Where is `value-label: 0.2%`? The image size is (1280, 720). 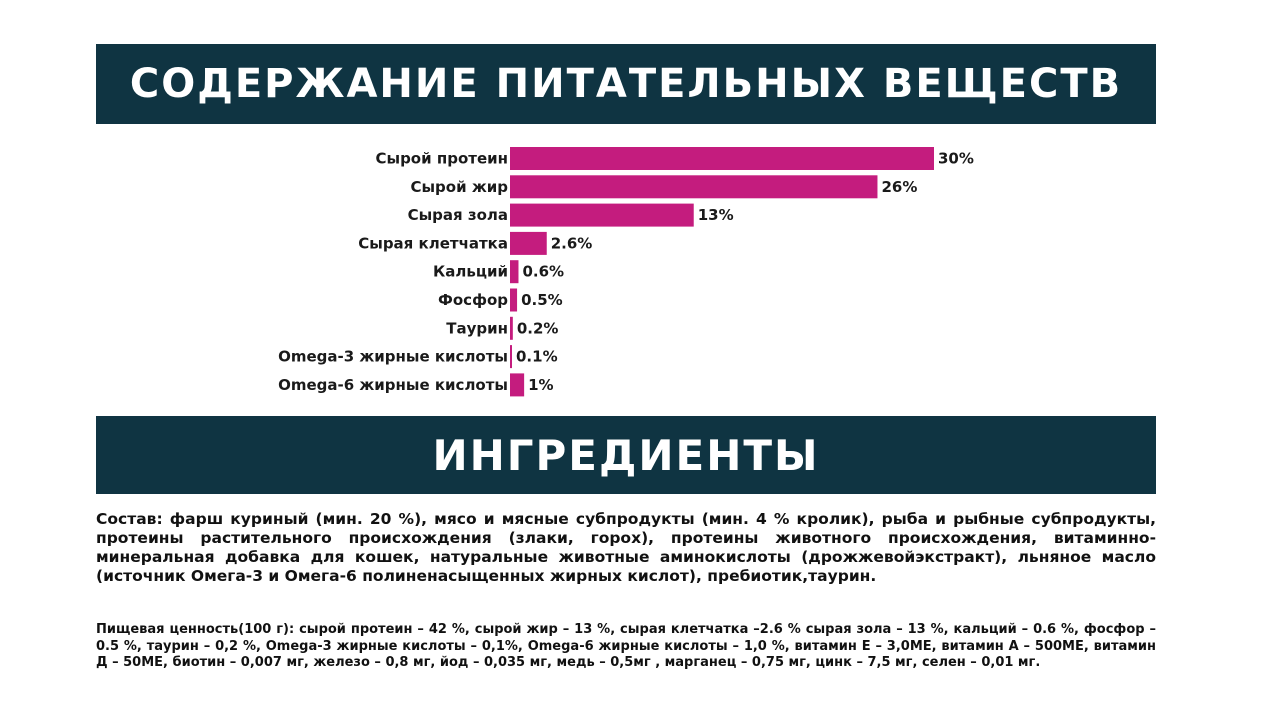
value-label: 0.2% is located at coordinates (538, 328).